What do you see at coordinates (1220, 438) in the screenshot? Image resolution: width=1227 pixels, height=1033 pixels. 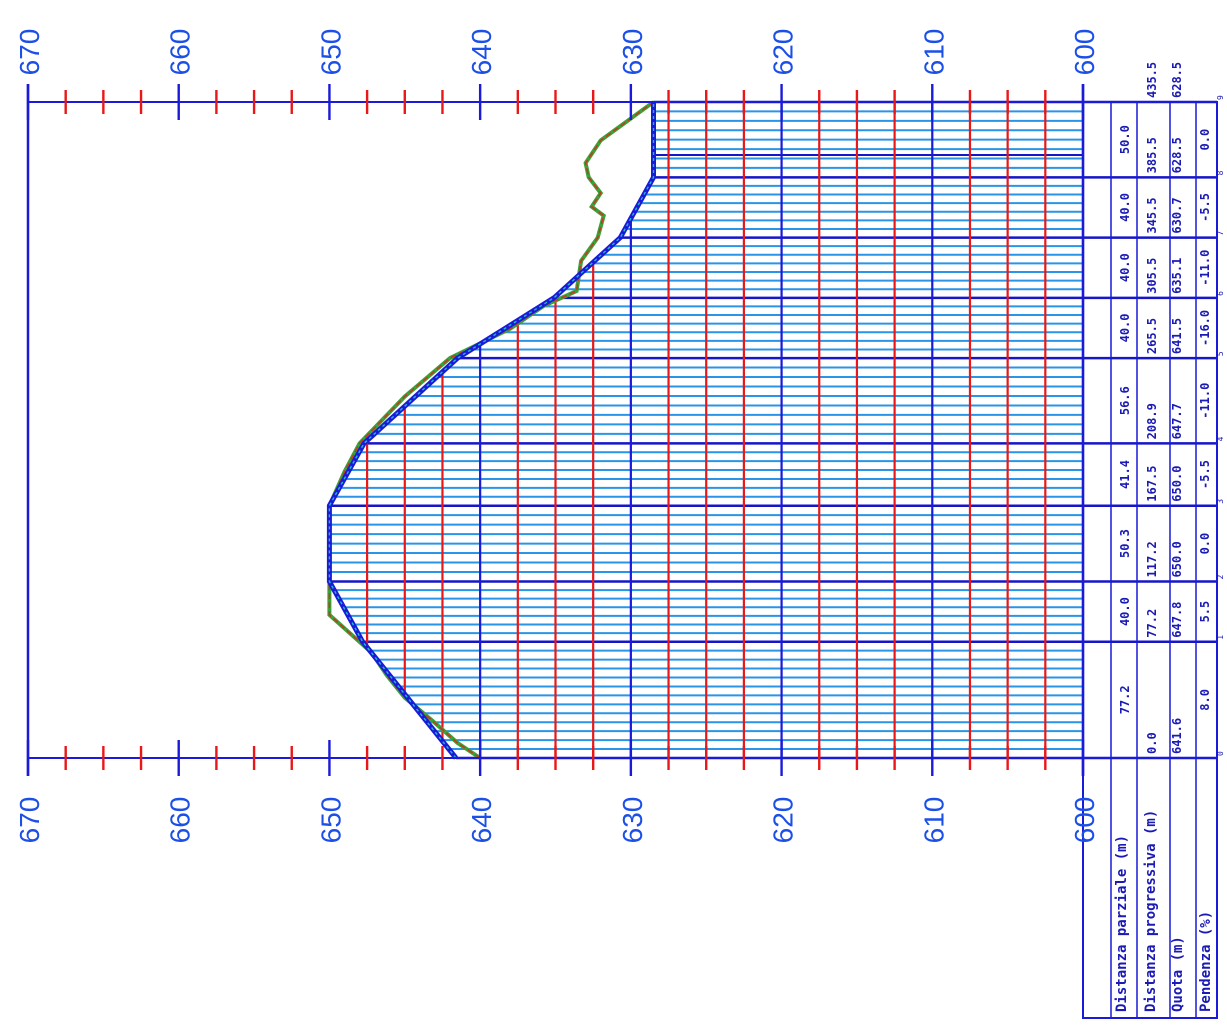 I see `station-index: 4` at bounding box center [1220, 438].